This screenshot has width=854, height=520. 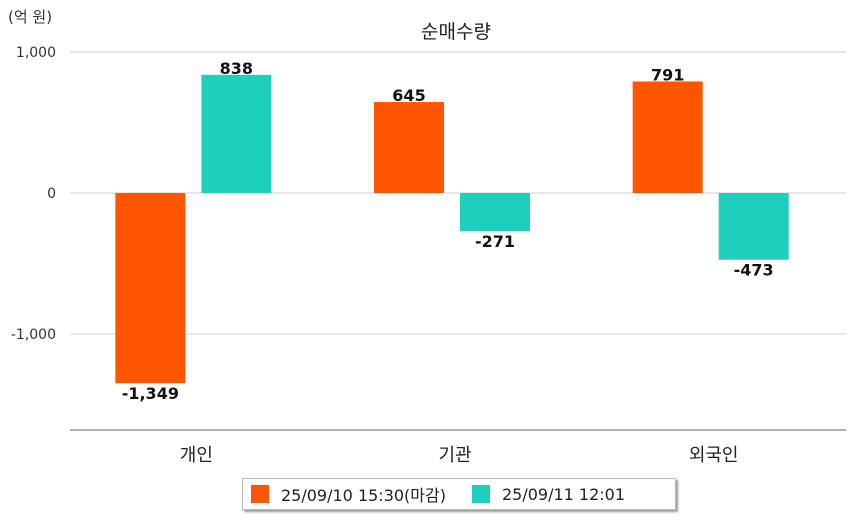 What do you see at coordinates (51, 194) in the screenshot?
I see `y-tick-label: 0` at bounding box center [51, 194].